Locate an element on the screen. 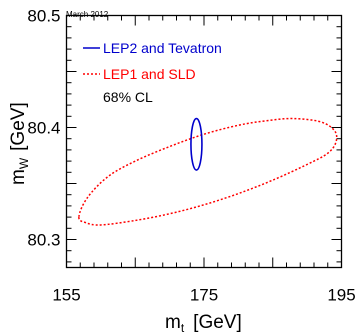  x-axis-title: mt [GeV] is located at coordinates (203, 323).